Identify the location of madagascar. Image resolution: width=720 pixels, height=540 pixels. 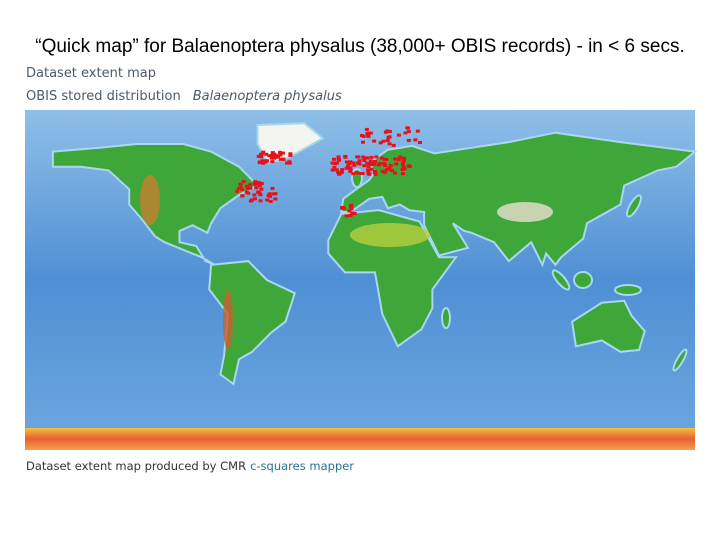
(446, 318).